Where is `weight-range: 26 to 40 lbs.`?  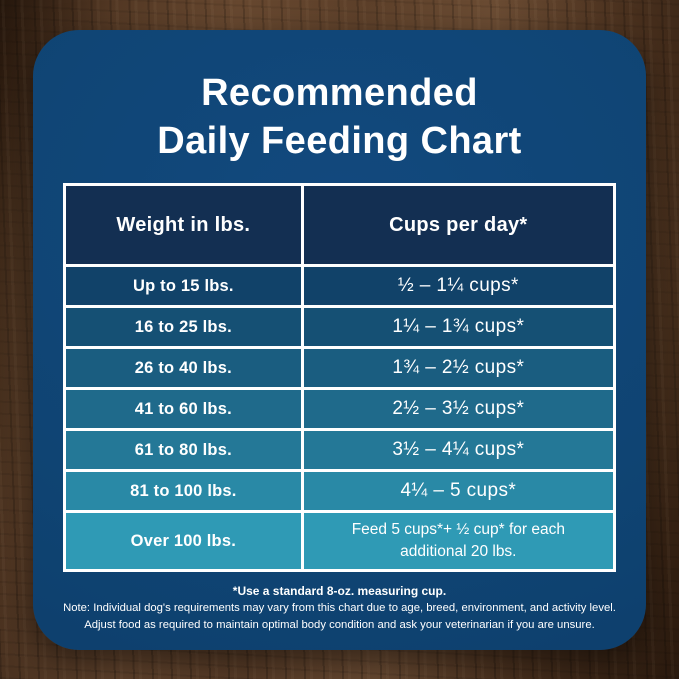 weight-range: 26 to 40 lbs. is located at coordinates (183, 367).